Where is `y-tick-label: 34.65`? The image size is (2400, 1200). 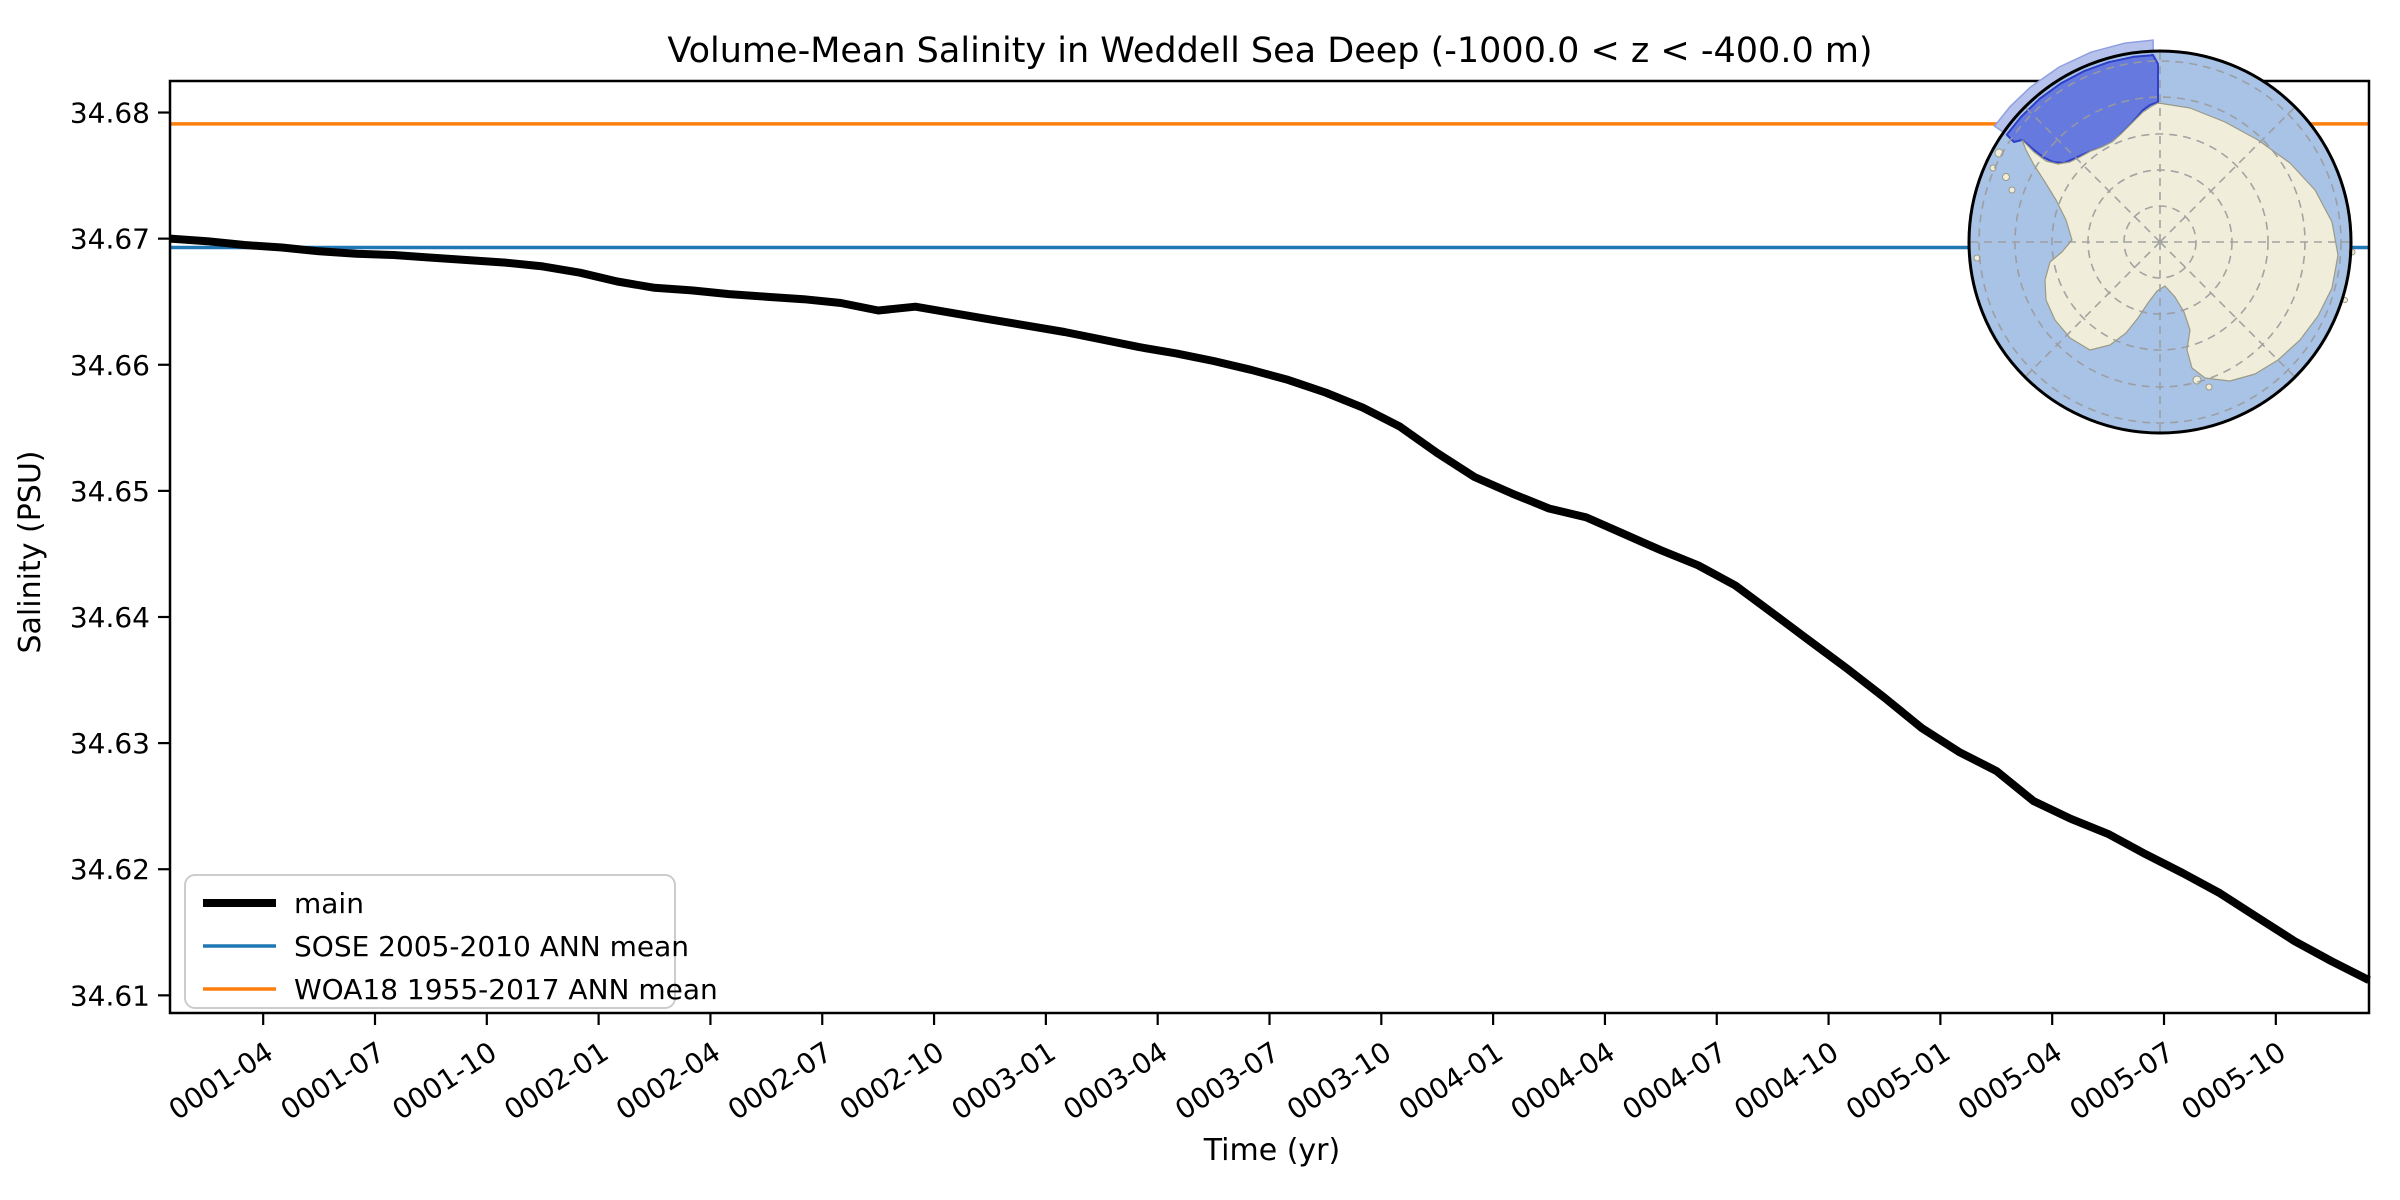 y-tick-label: 34.65 is located at coordinates (110, 491).